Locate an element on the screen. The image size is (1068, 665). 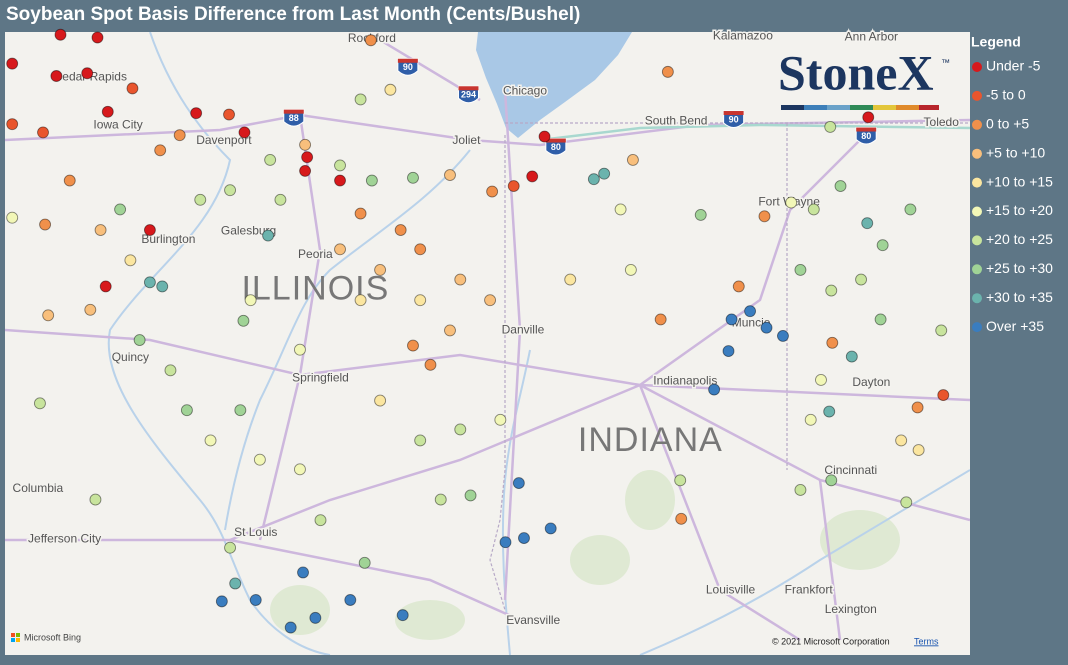
legend-label: +15 to +20 is located at coordinates (1019, 210).